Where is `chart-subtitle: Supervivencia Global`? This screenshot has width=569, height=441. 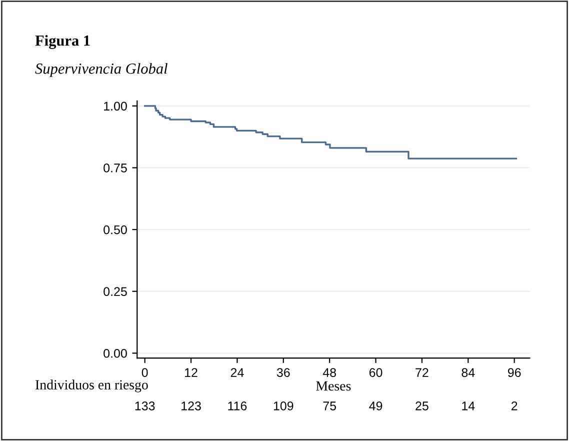 chart-subtitle: Supervivencia Global is located at coordinates (101, 70).